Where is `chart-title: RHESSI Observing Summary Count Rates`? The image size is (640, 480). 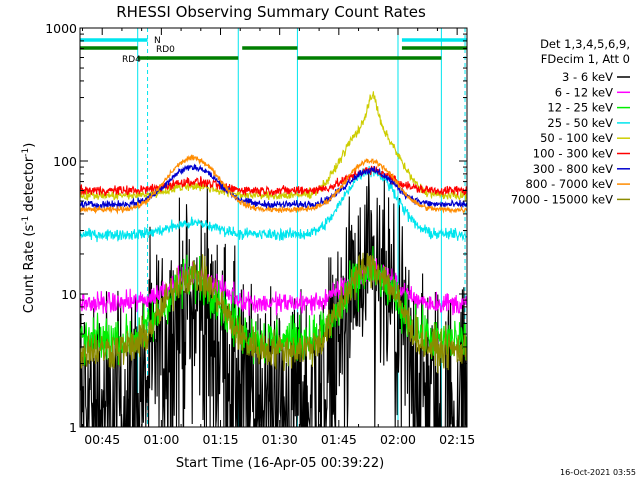 chart-title: RHESSI Observing Summary Count Rates is located at coordinates (271, 12).